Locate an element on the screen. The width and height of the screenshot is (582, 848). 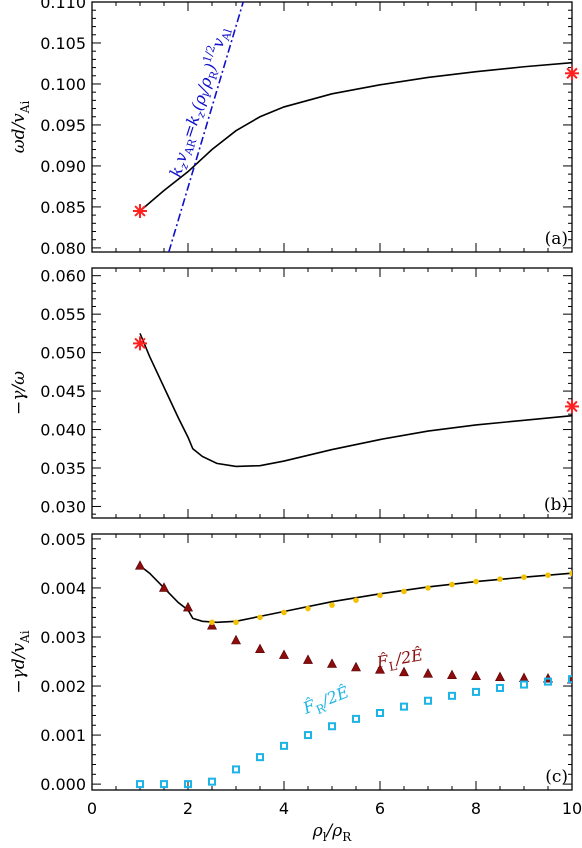
y-tick-label: 0.105 is located at coordinates (63, 43).